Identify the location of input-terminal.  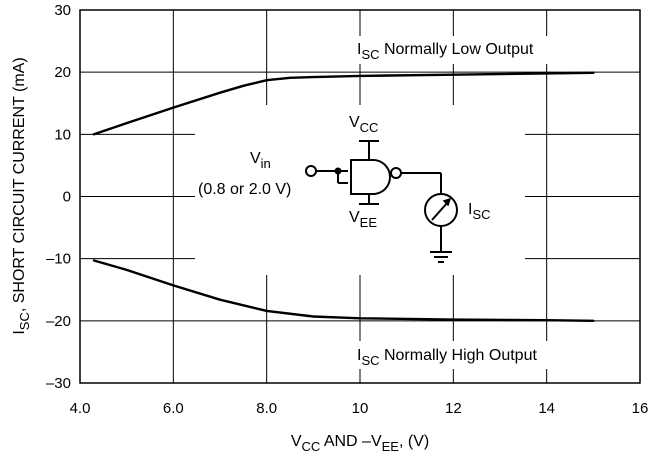
(311, 171).